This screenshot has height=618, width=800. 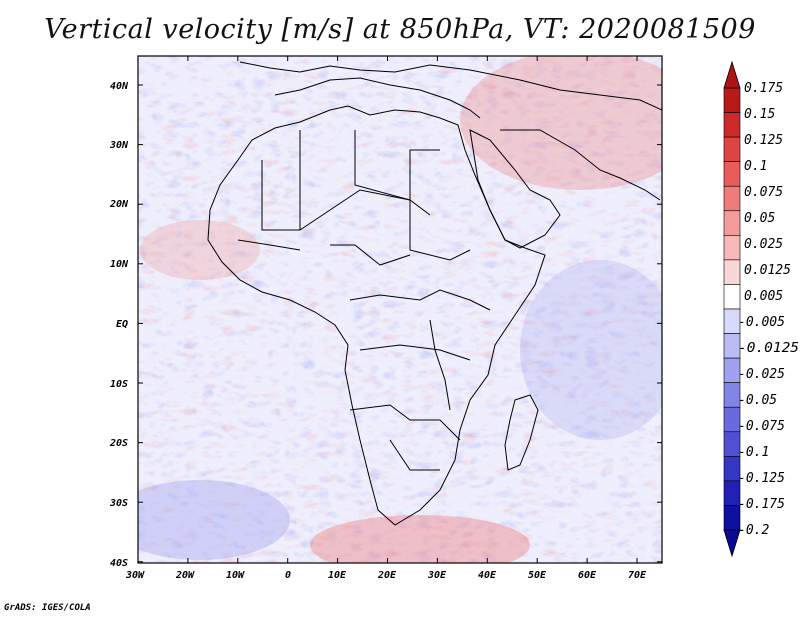 I want to click on lat-tick-label: 30N, so click(x=119, y=145).